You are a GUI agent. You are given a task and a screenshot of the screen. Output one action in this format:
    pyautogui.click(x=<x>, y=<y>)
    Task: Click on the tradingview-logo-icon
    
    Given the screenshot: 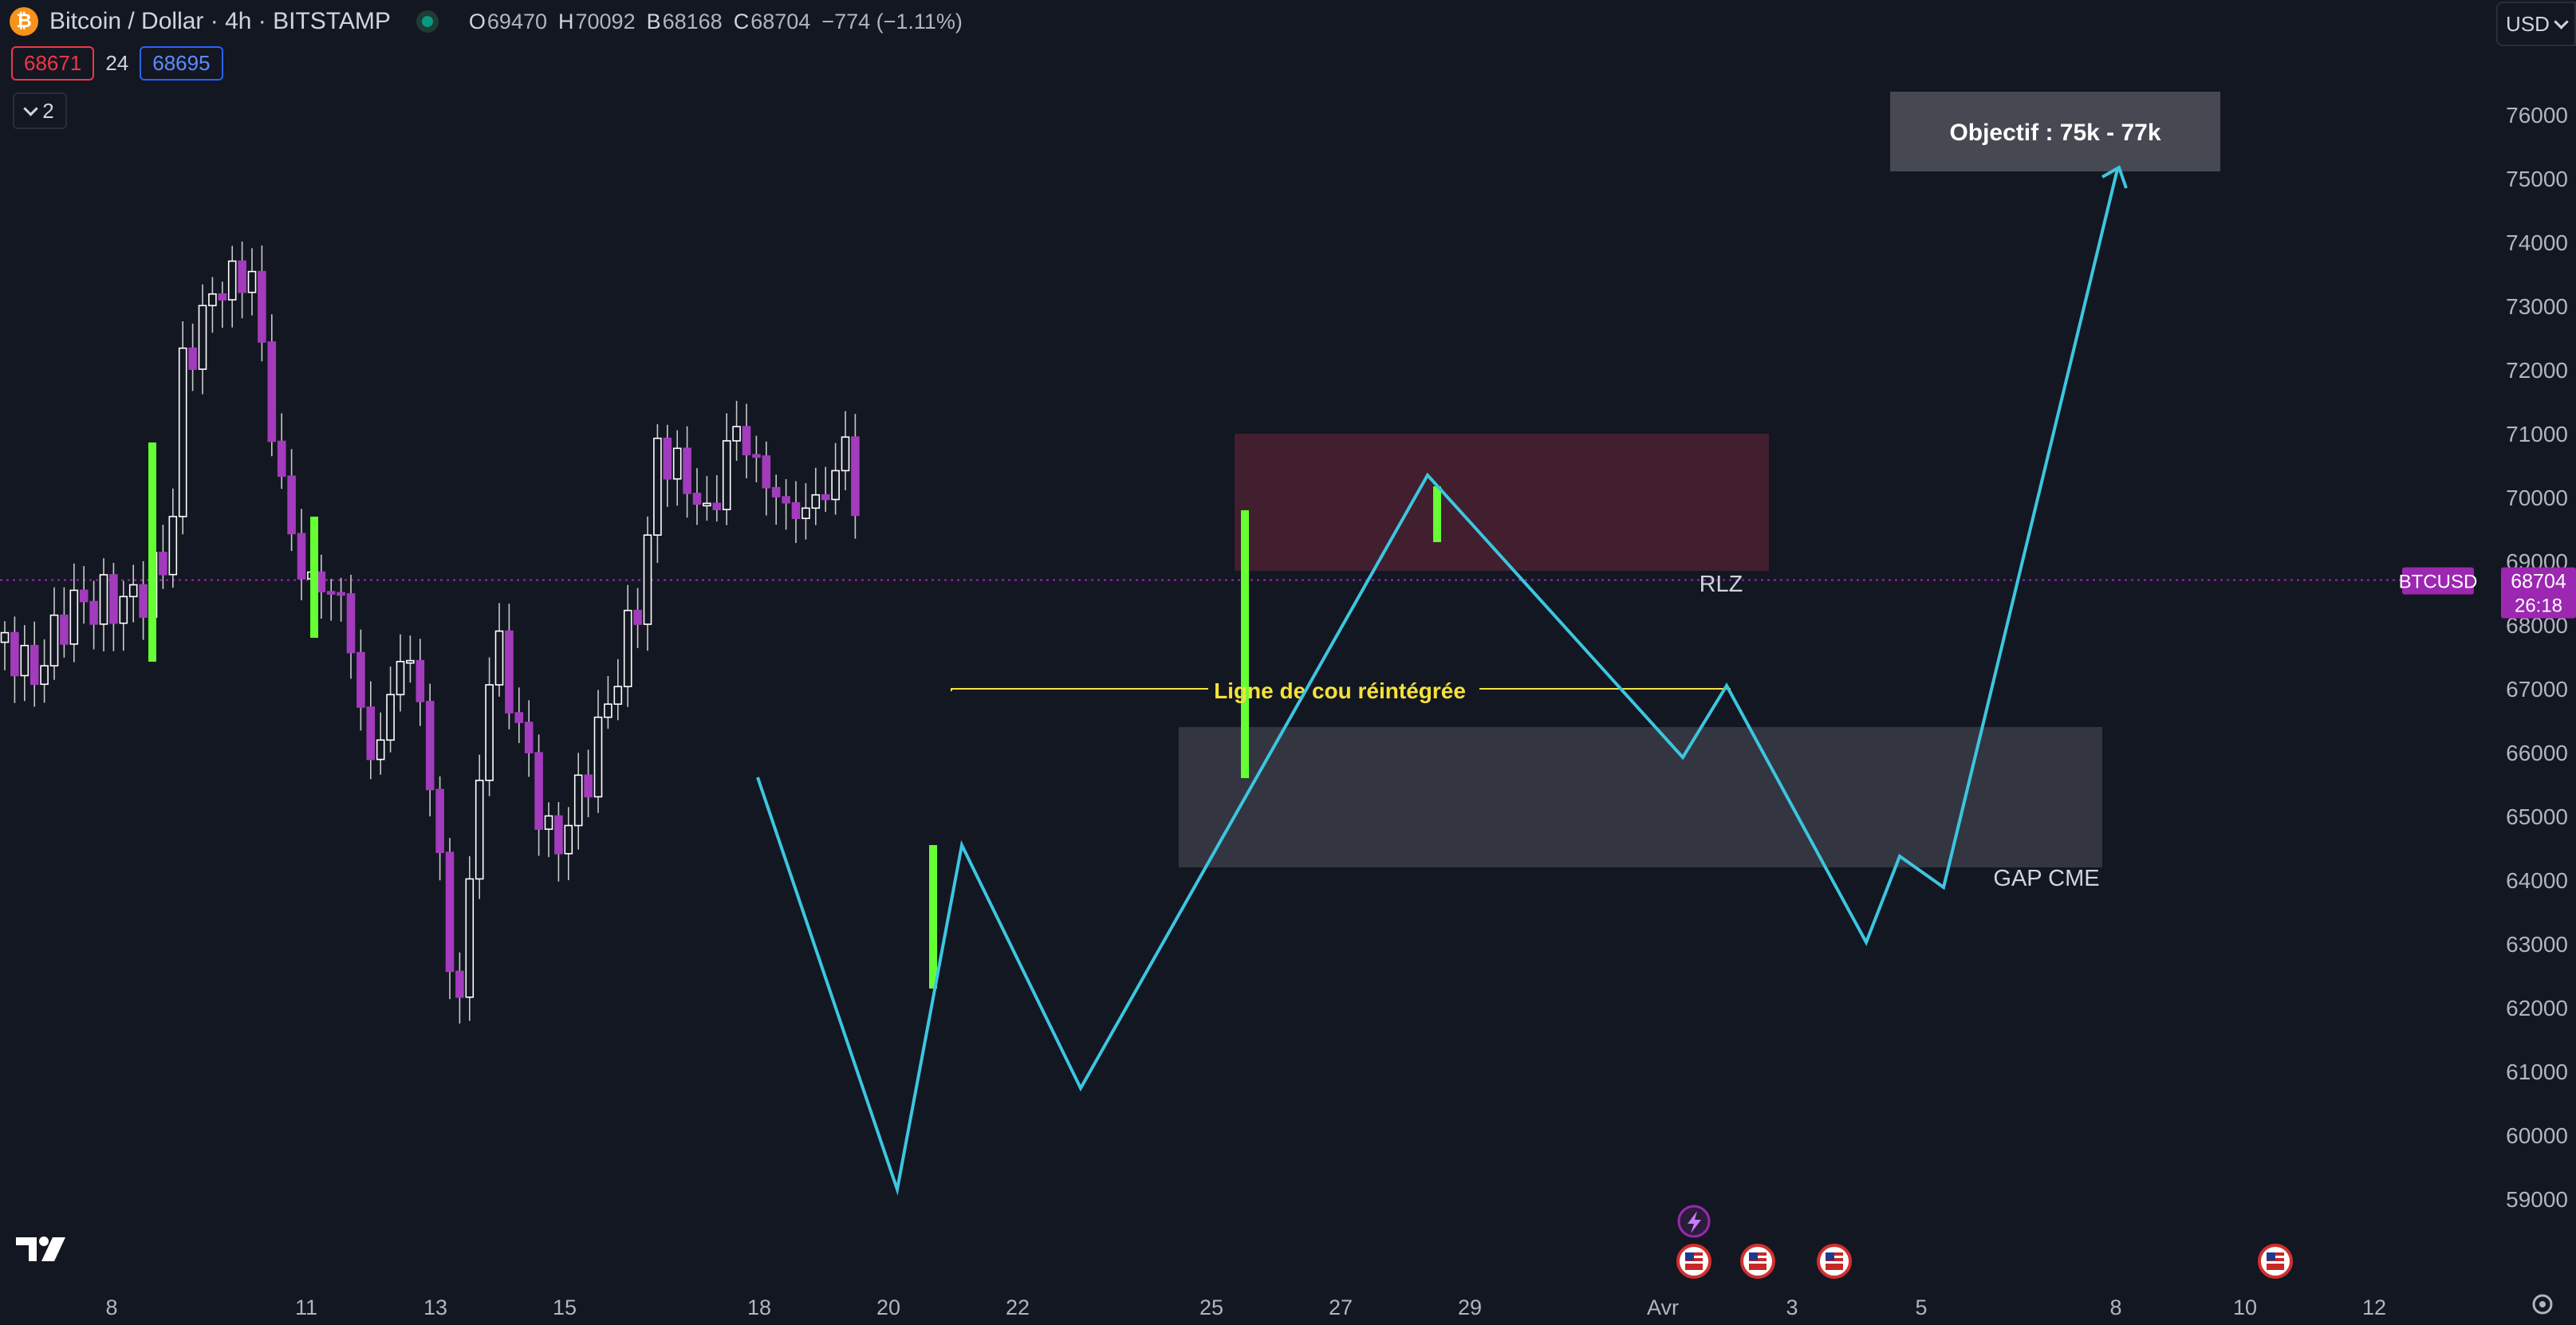 What is the action you would take?
    pyautogui.click(x=40, y=1249)
    